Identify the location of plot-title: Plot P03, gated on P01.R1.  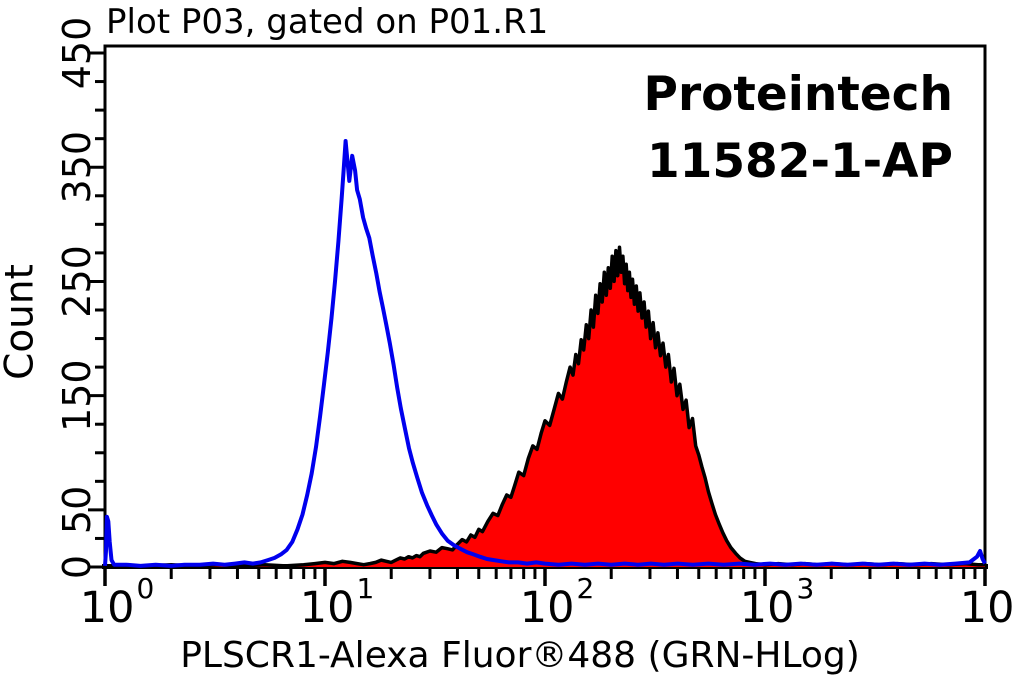
(327, 22).